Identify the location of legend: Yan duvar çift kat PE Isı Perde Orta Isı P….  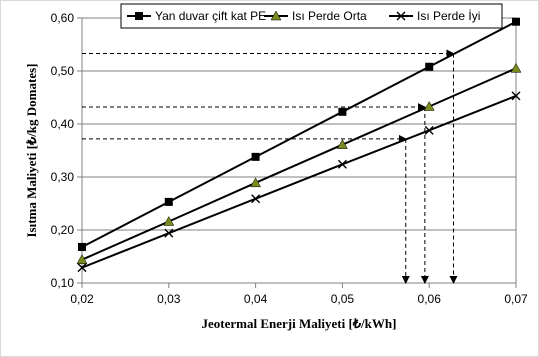
(311, 16).